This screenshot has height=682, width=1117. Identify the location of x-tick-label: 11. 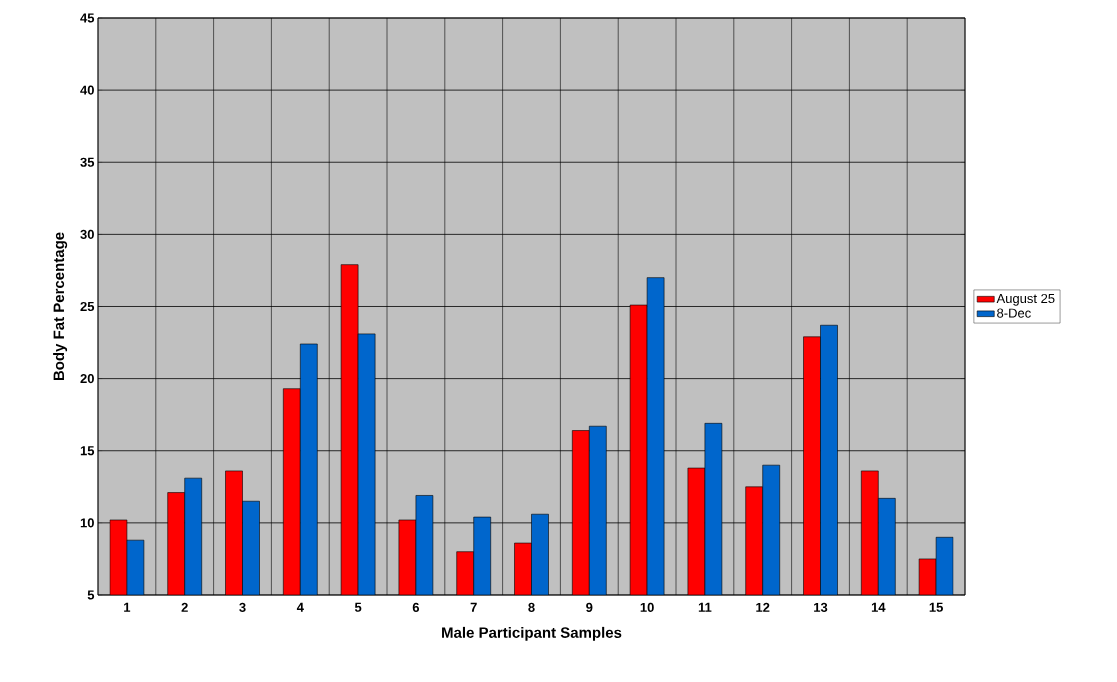
(705, 607).